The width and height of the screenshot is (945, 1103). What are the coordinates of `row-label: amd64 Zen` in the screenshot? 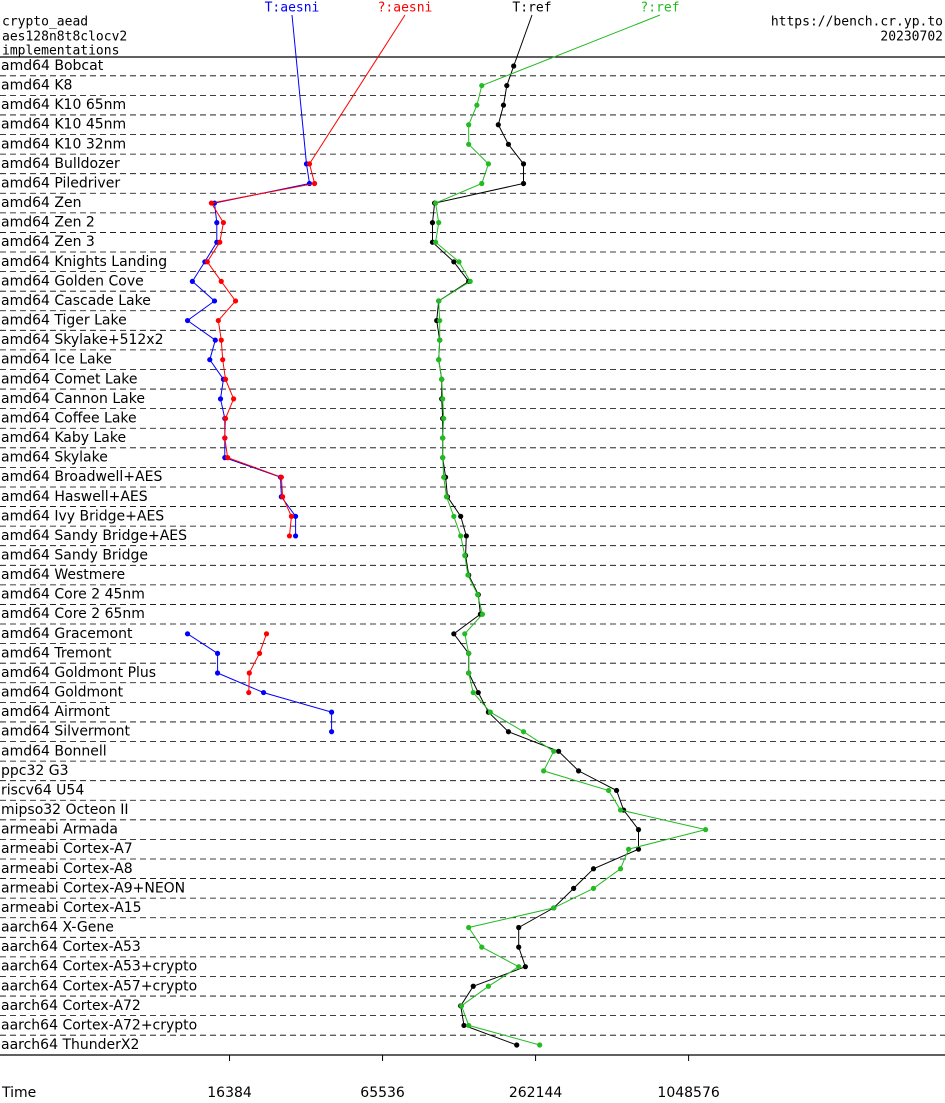 It's located at (41, 203).